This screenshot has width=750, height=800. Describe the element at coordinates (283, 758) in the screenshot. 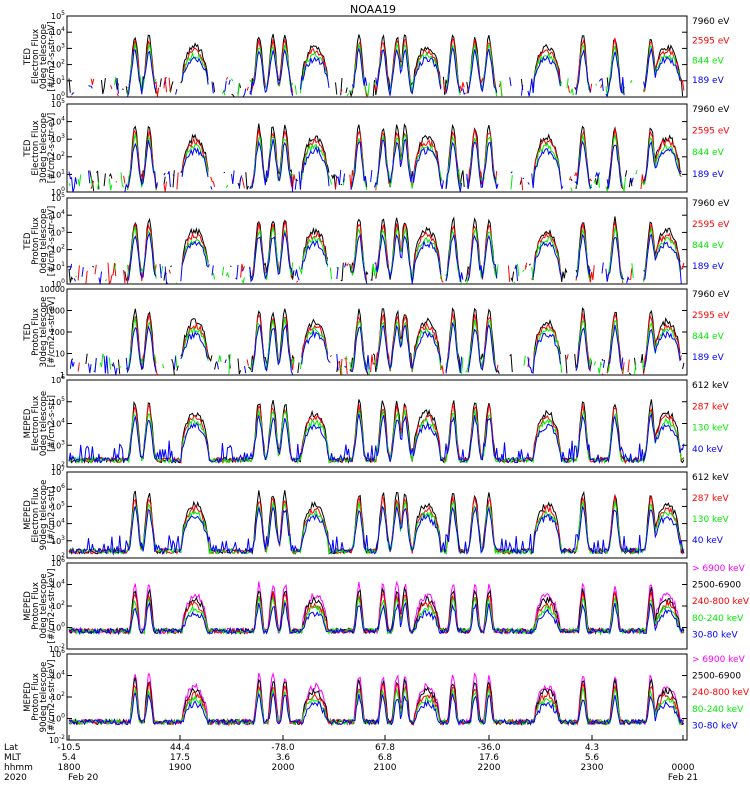

I see `x-tick-label: 3.6` at that location.